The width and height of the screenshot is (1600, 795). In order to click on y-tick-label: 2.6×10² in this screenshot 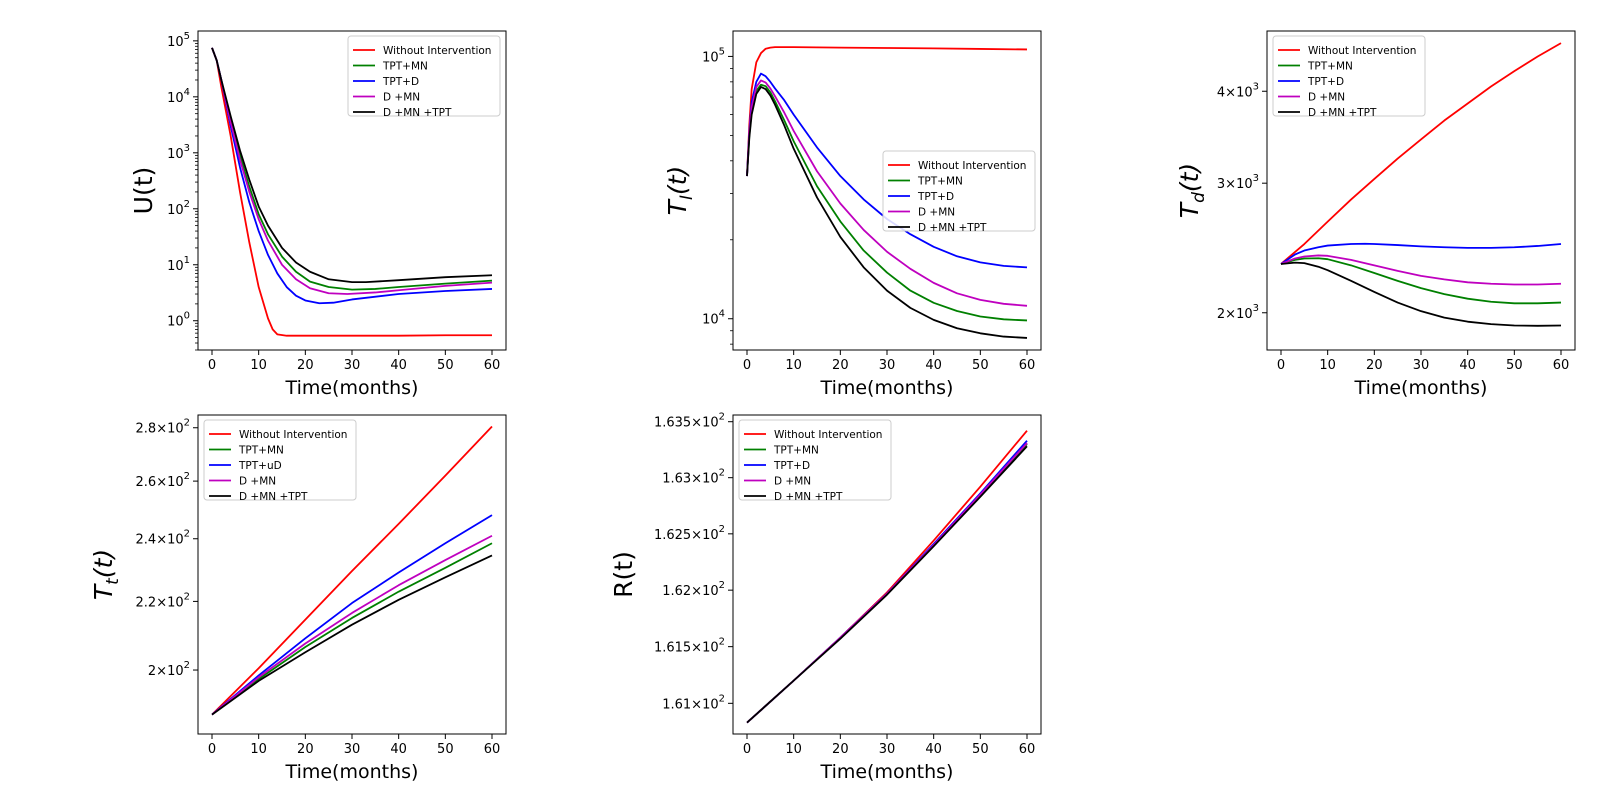, I will do `click(163, 480)`.